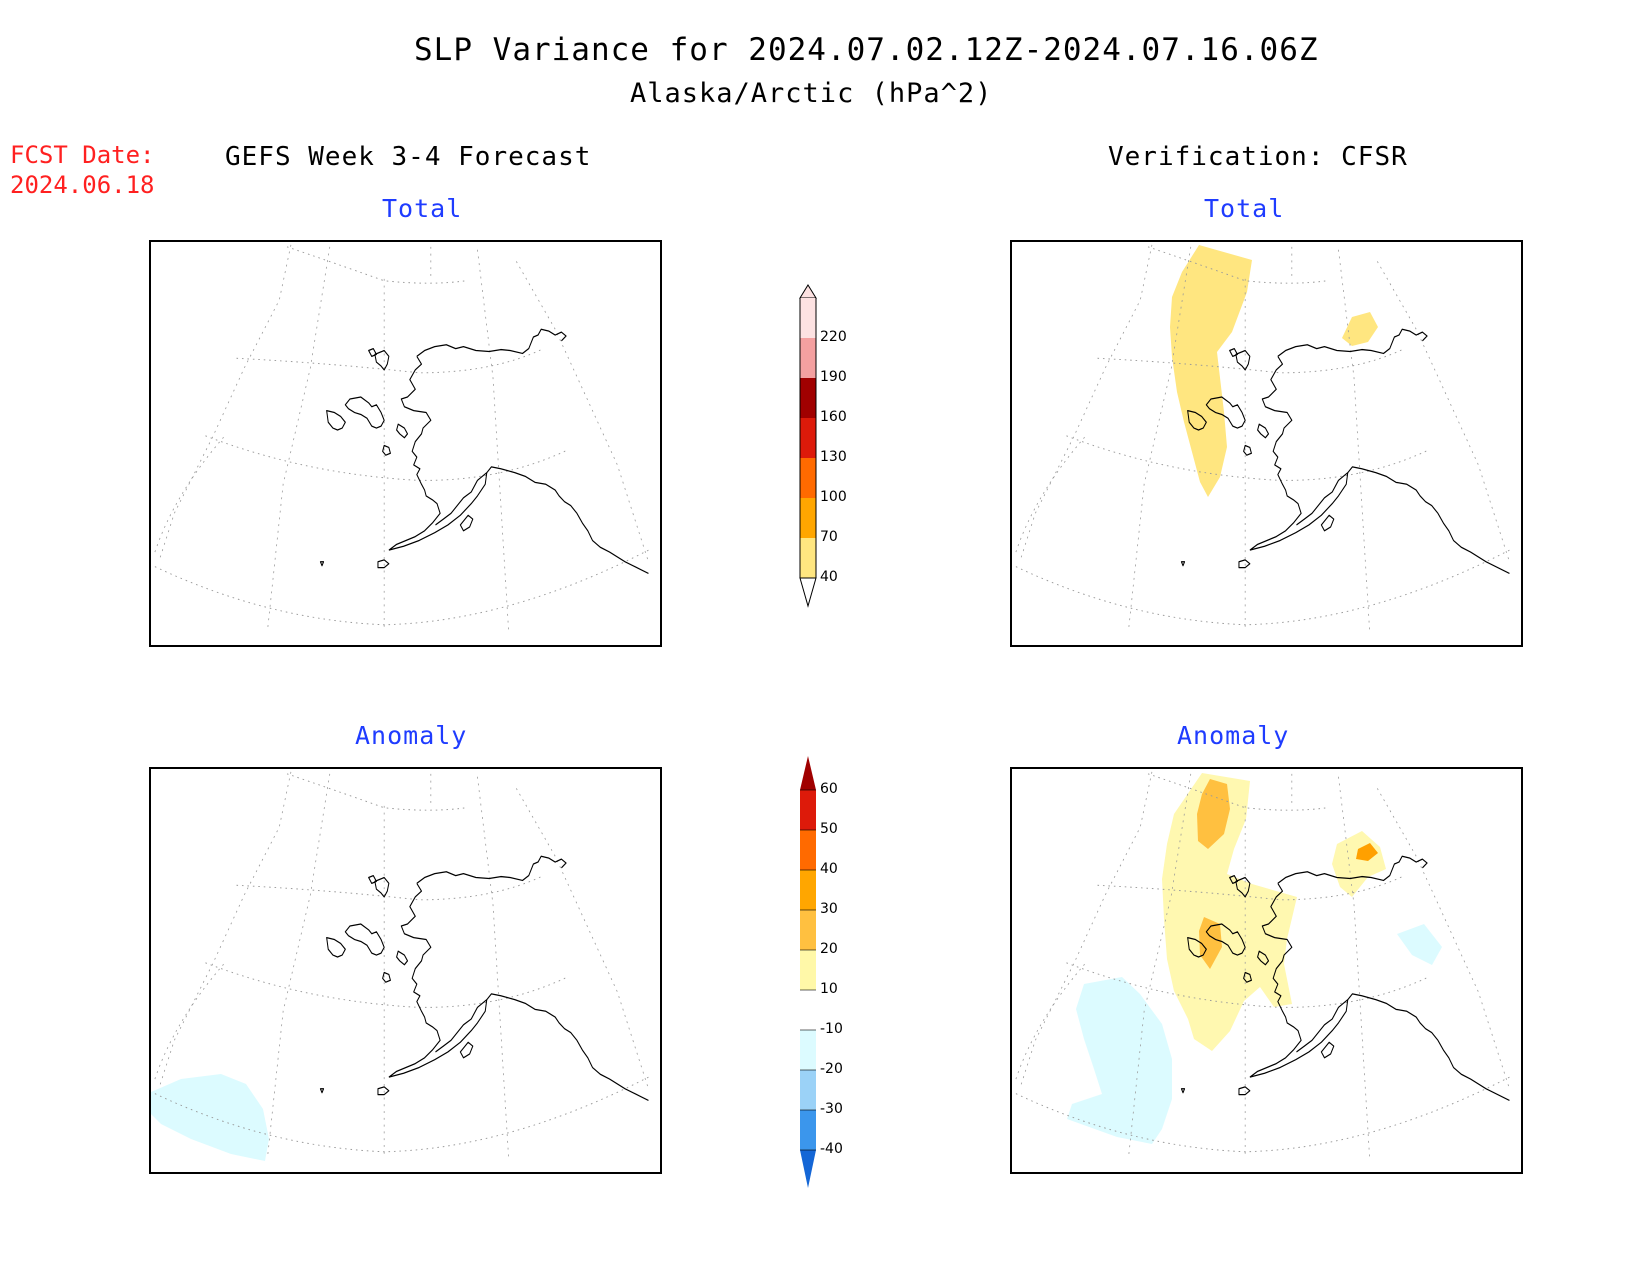  I want to click on fcst-date-label: FCST Date:, so click(82, 155).